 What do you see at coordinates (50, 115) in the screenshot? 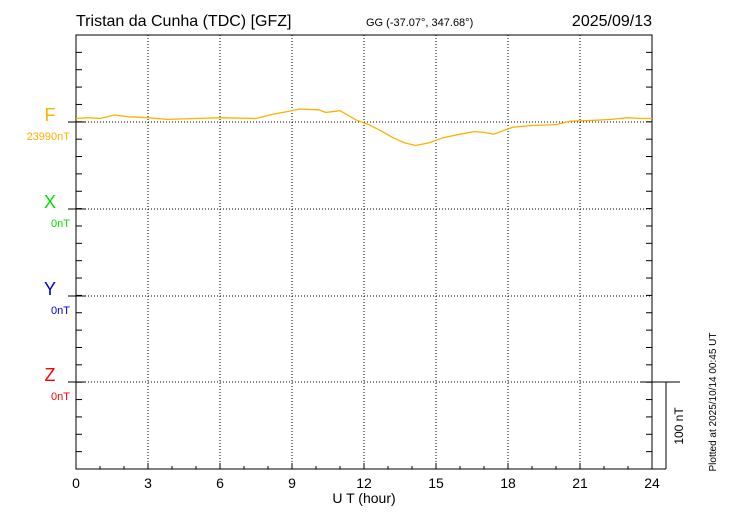
I see `component-label-f: F` at bounding box center [50, 115].